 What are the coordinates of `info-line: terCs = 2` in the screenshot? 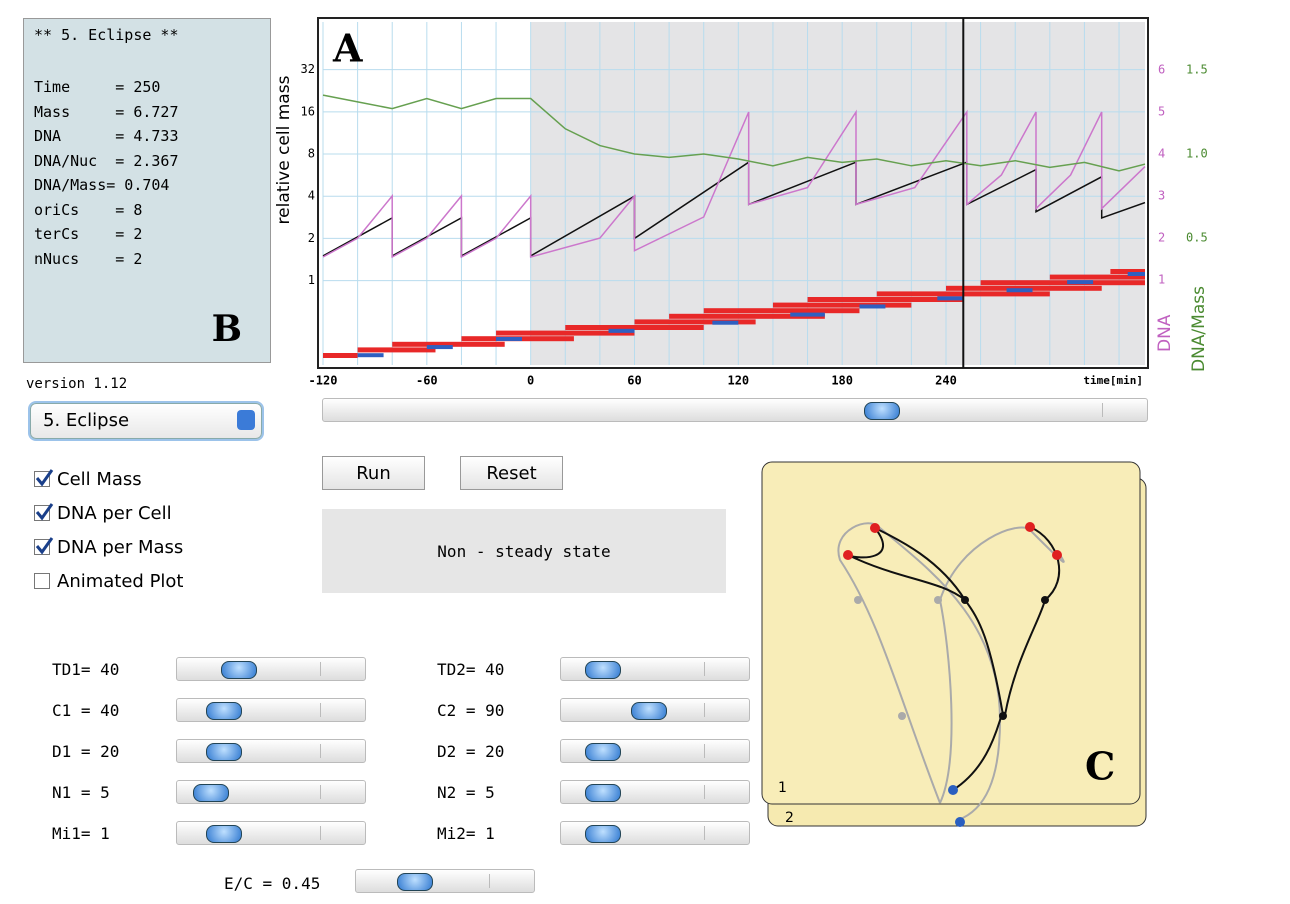 It's located at (88, 234).